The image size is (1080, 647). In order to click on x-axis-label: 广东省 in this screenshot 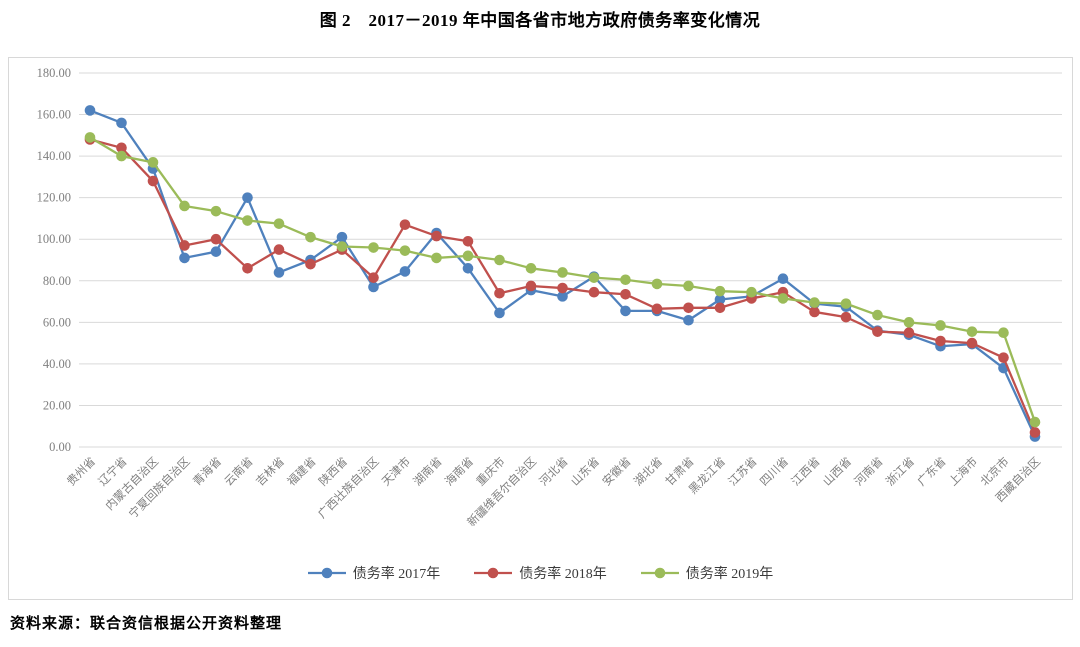, I will do `click(932, 472)`.